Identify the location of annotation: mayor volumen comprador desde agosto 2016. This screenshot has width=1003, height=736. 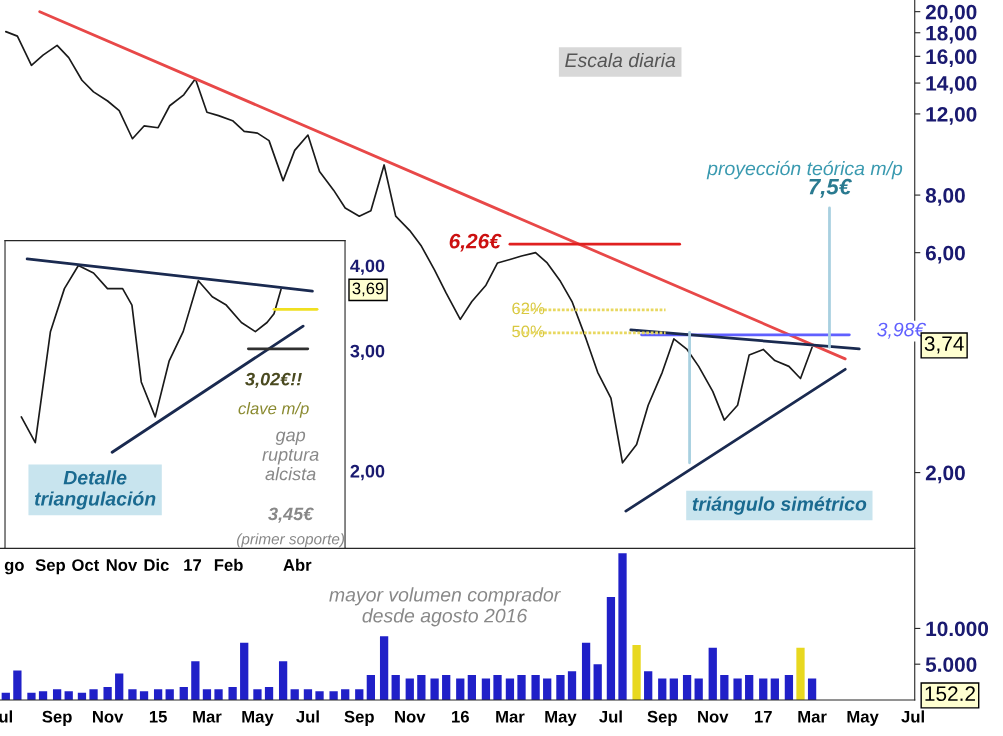
(445, 607).